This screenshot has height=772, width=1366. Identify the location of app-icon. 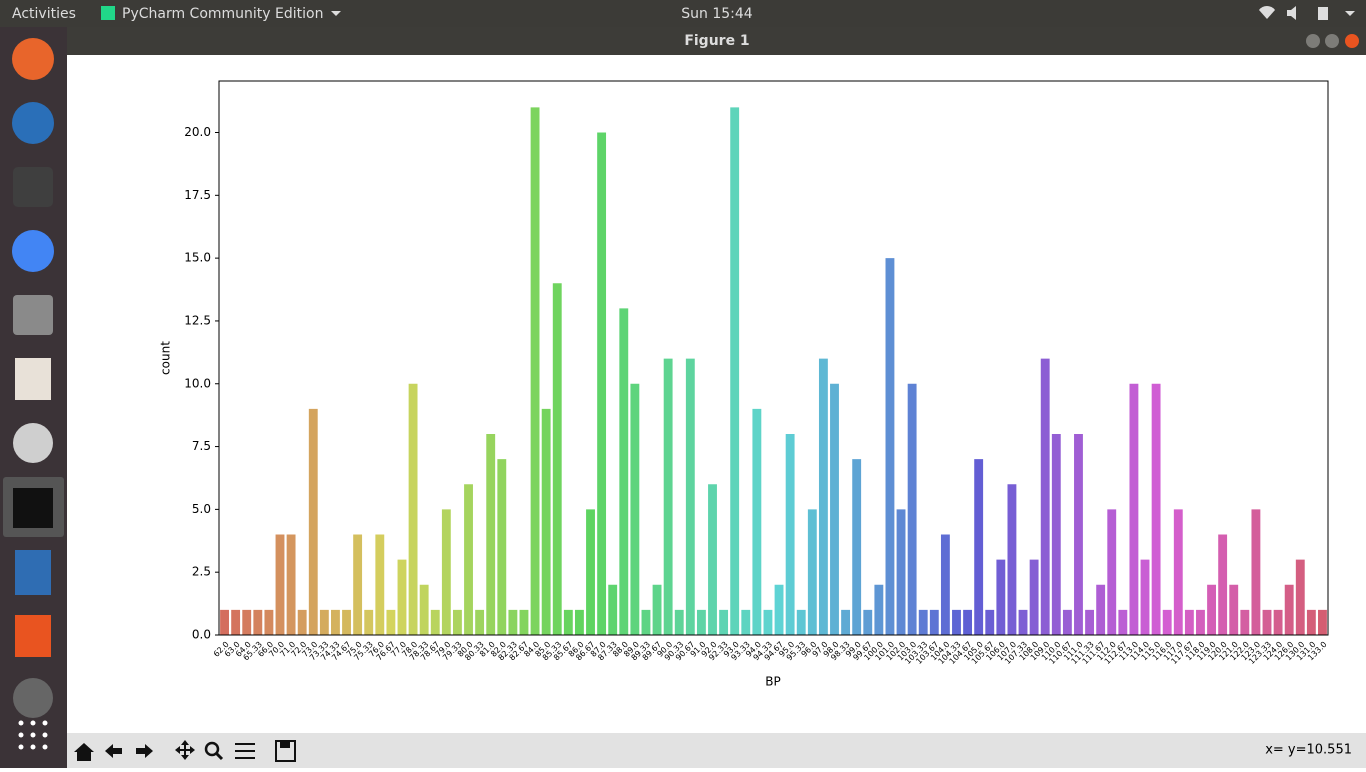
(108, 13).